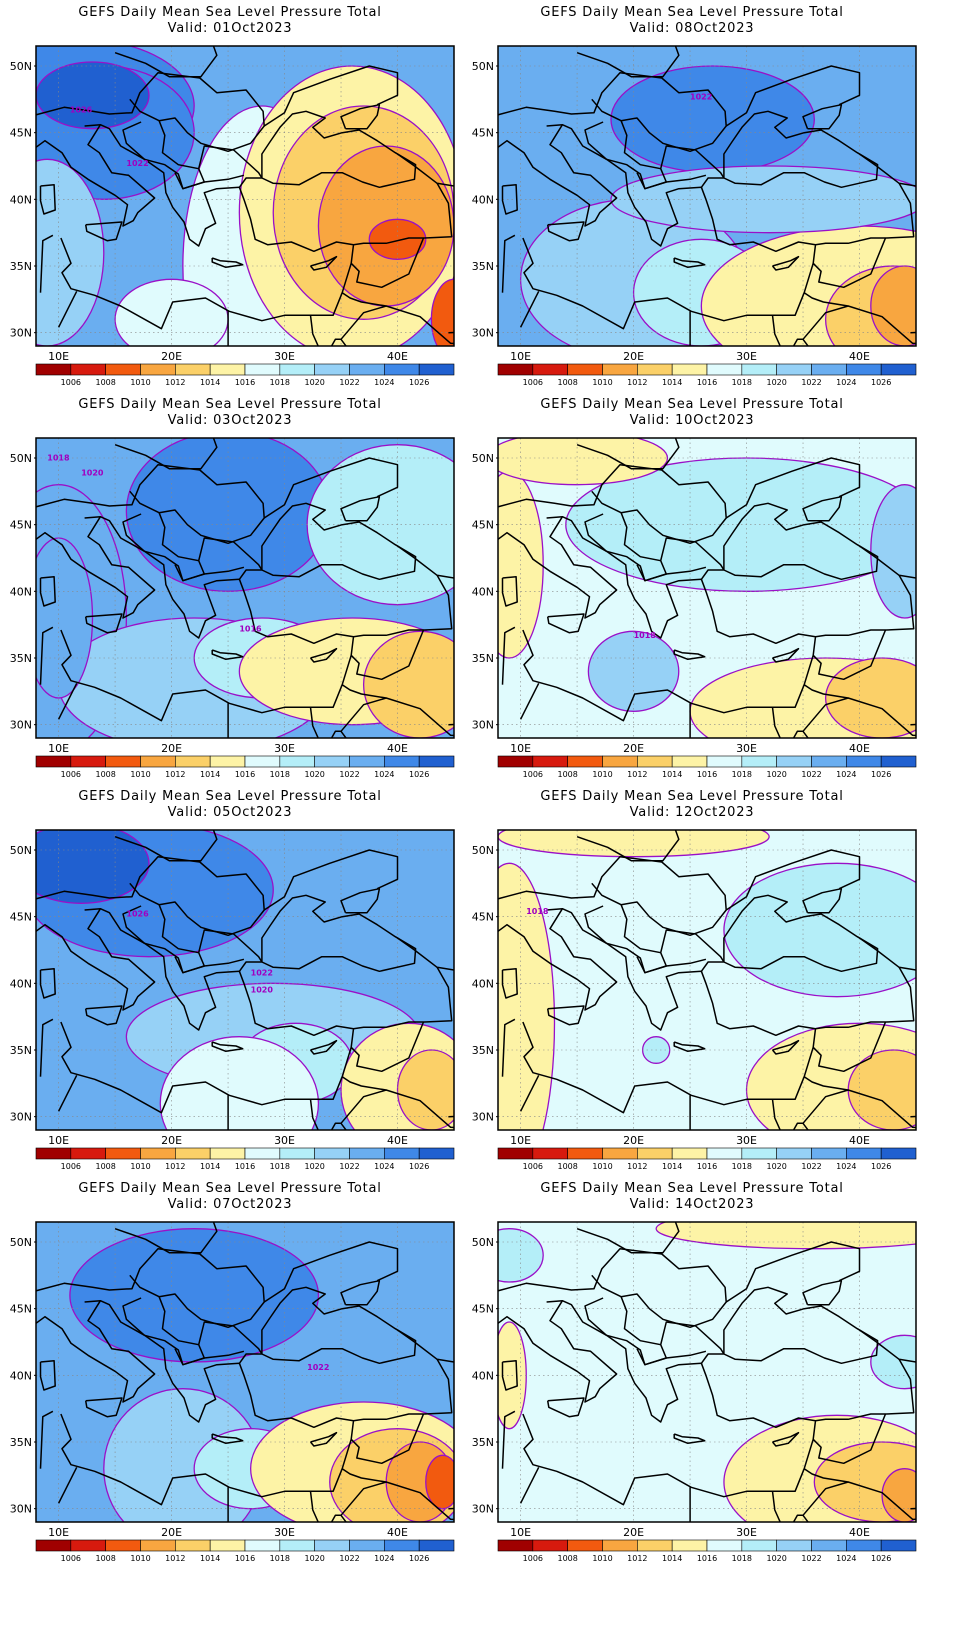 This screenshot has width=964, height=1640. I want to click on isobar-label: 1022, so click(137, 163).